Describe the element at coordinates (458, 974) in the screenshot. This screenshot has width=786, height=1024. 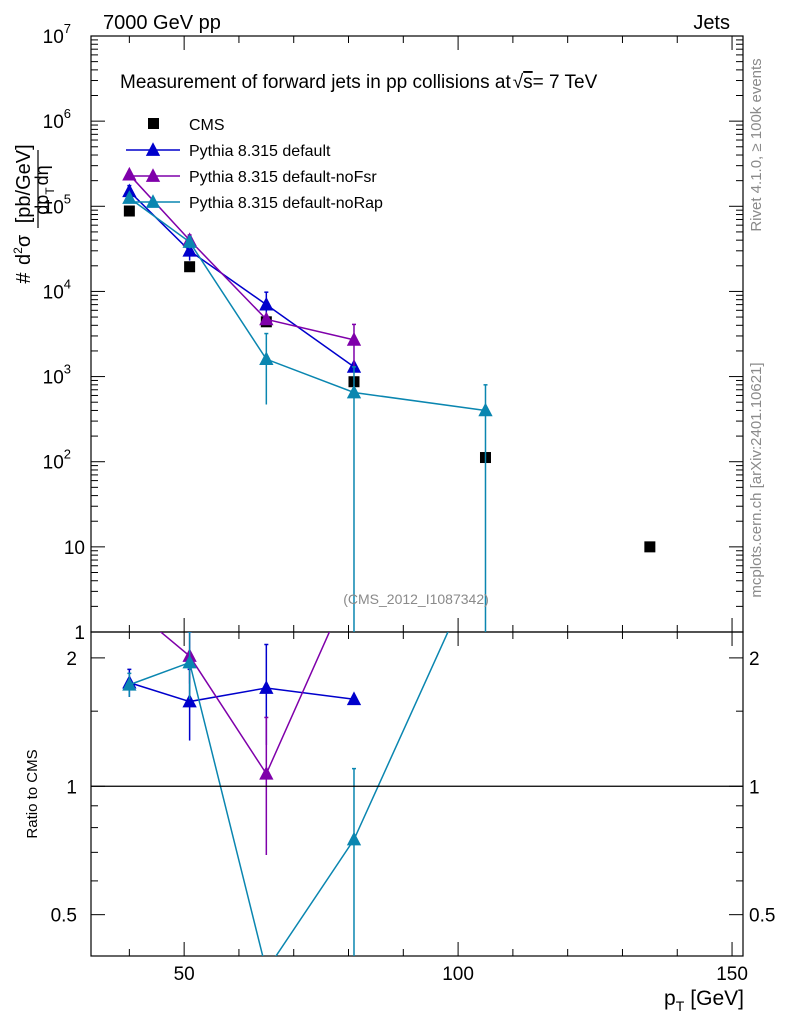
I see `x-tick-label: 100` at that location.